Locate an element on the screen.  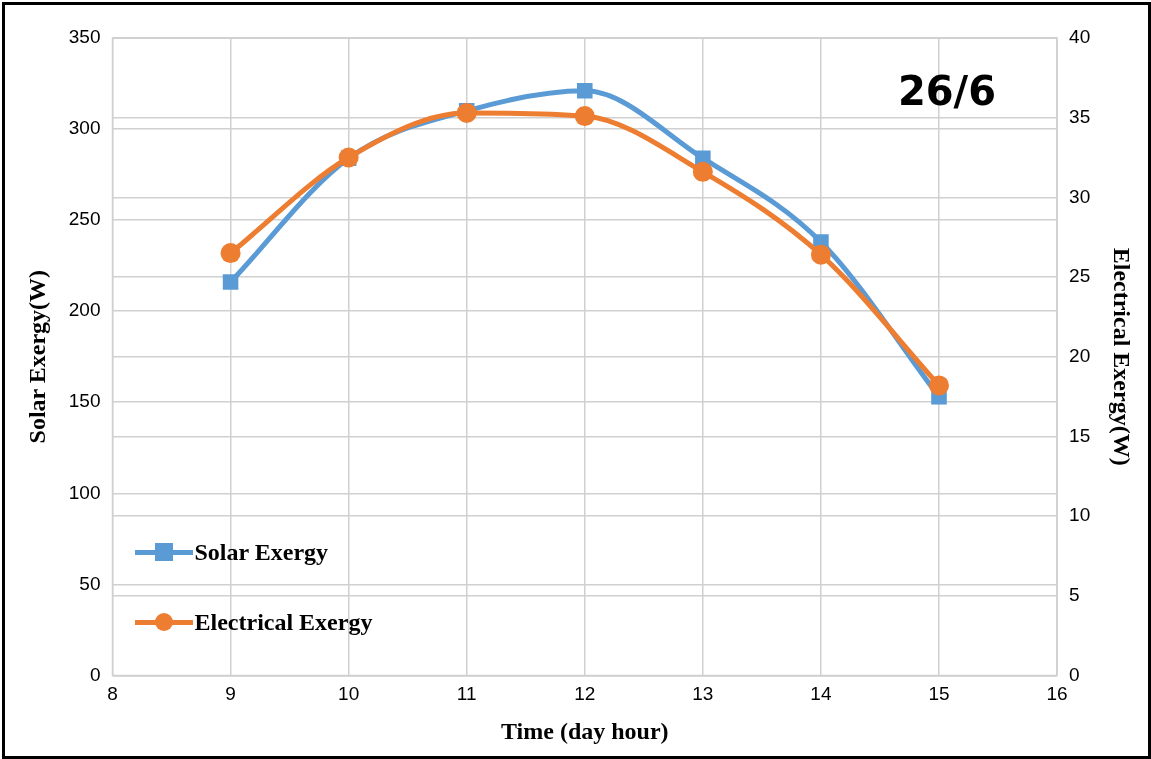
y2-tick-label: 40 is located at coordinates (1080, 37).